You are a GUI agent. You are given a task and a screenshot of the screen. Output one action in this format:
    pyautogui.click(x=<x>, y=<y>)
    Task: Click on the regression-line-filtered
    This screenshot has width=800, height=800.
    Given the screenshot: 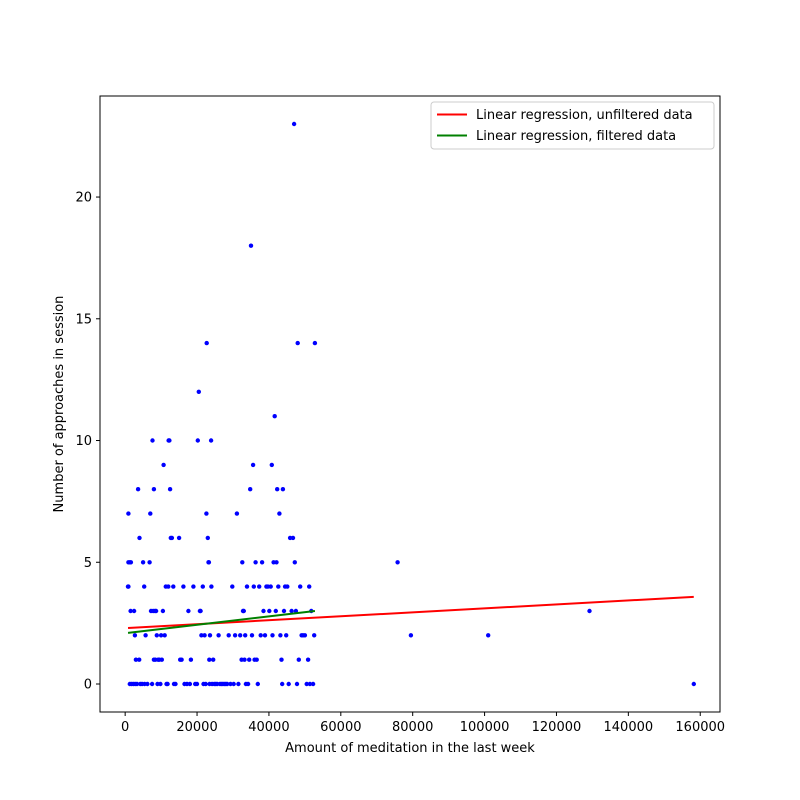 What is the action you would take?
    pyautogui.click(x=221, y=621)
    